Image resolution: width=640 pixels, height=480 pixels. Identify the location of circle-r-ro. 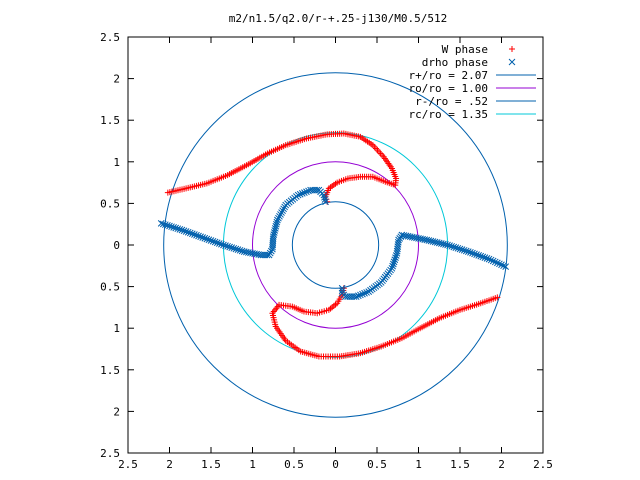
(335, 245).